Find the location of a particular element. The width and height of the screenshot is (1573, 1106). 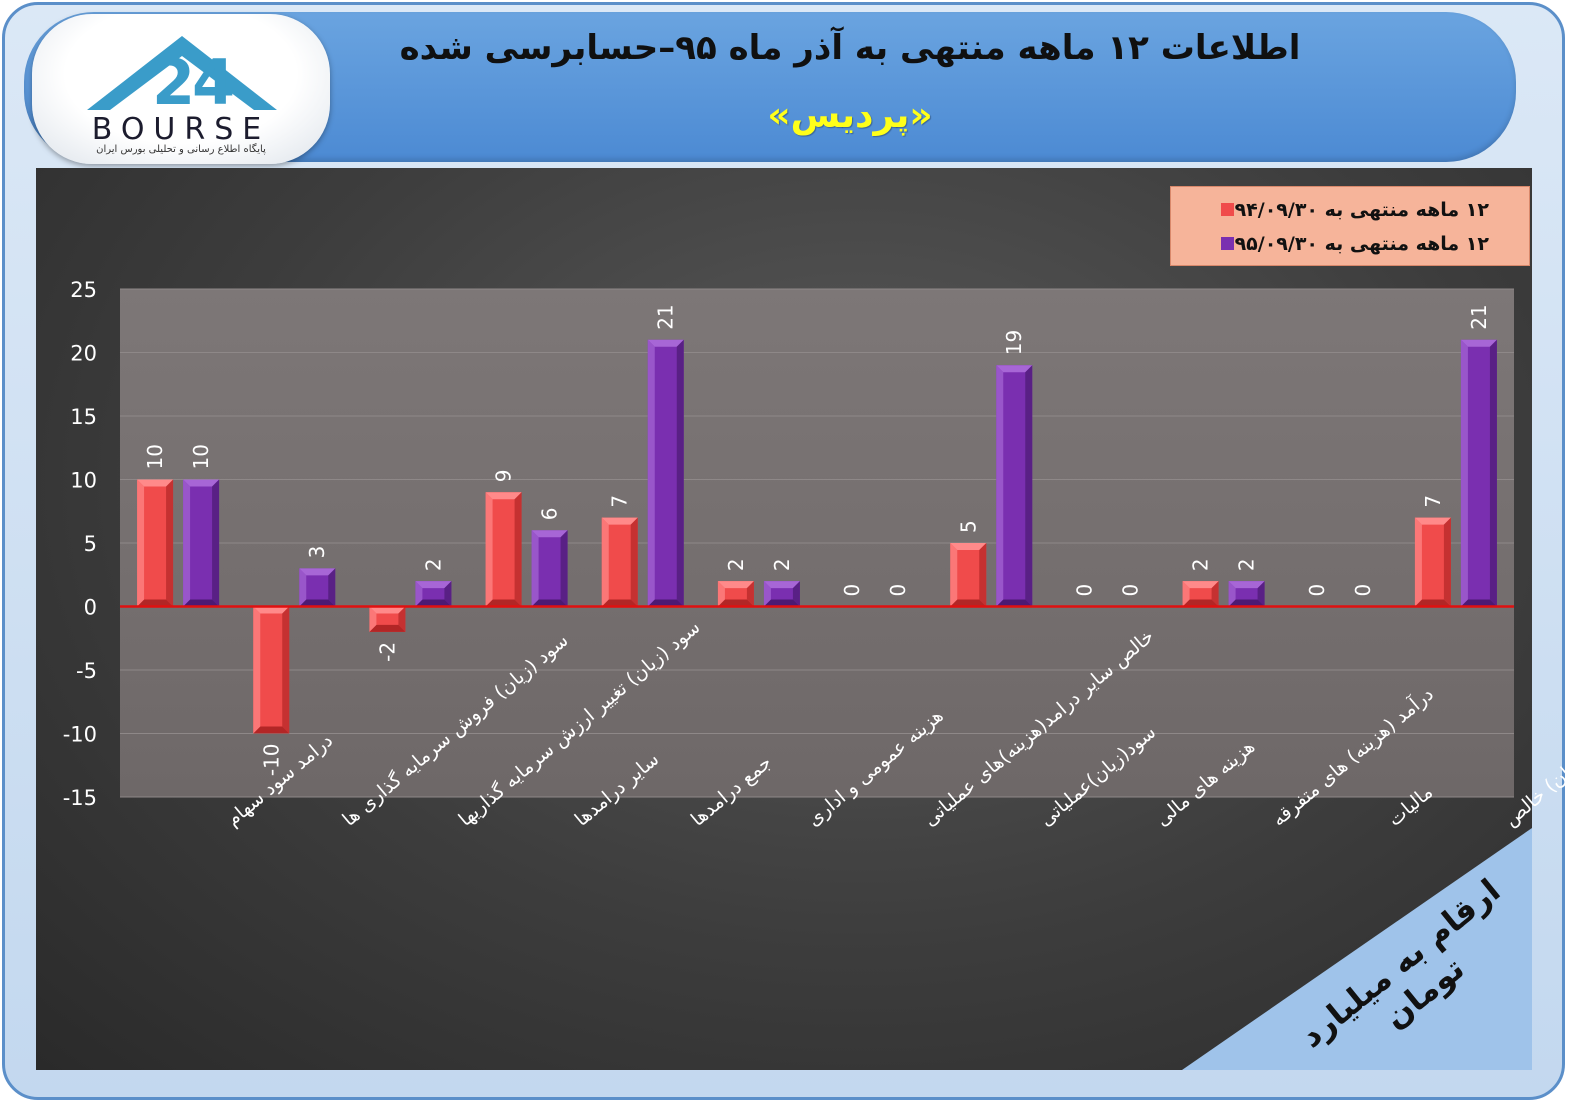

data-label: 19 is located at coordinates (1014, 342).